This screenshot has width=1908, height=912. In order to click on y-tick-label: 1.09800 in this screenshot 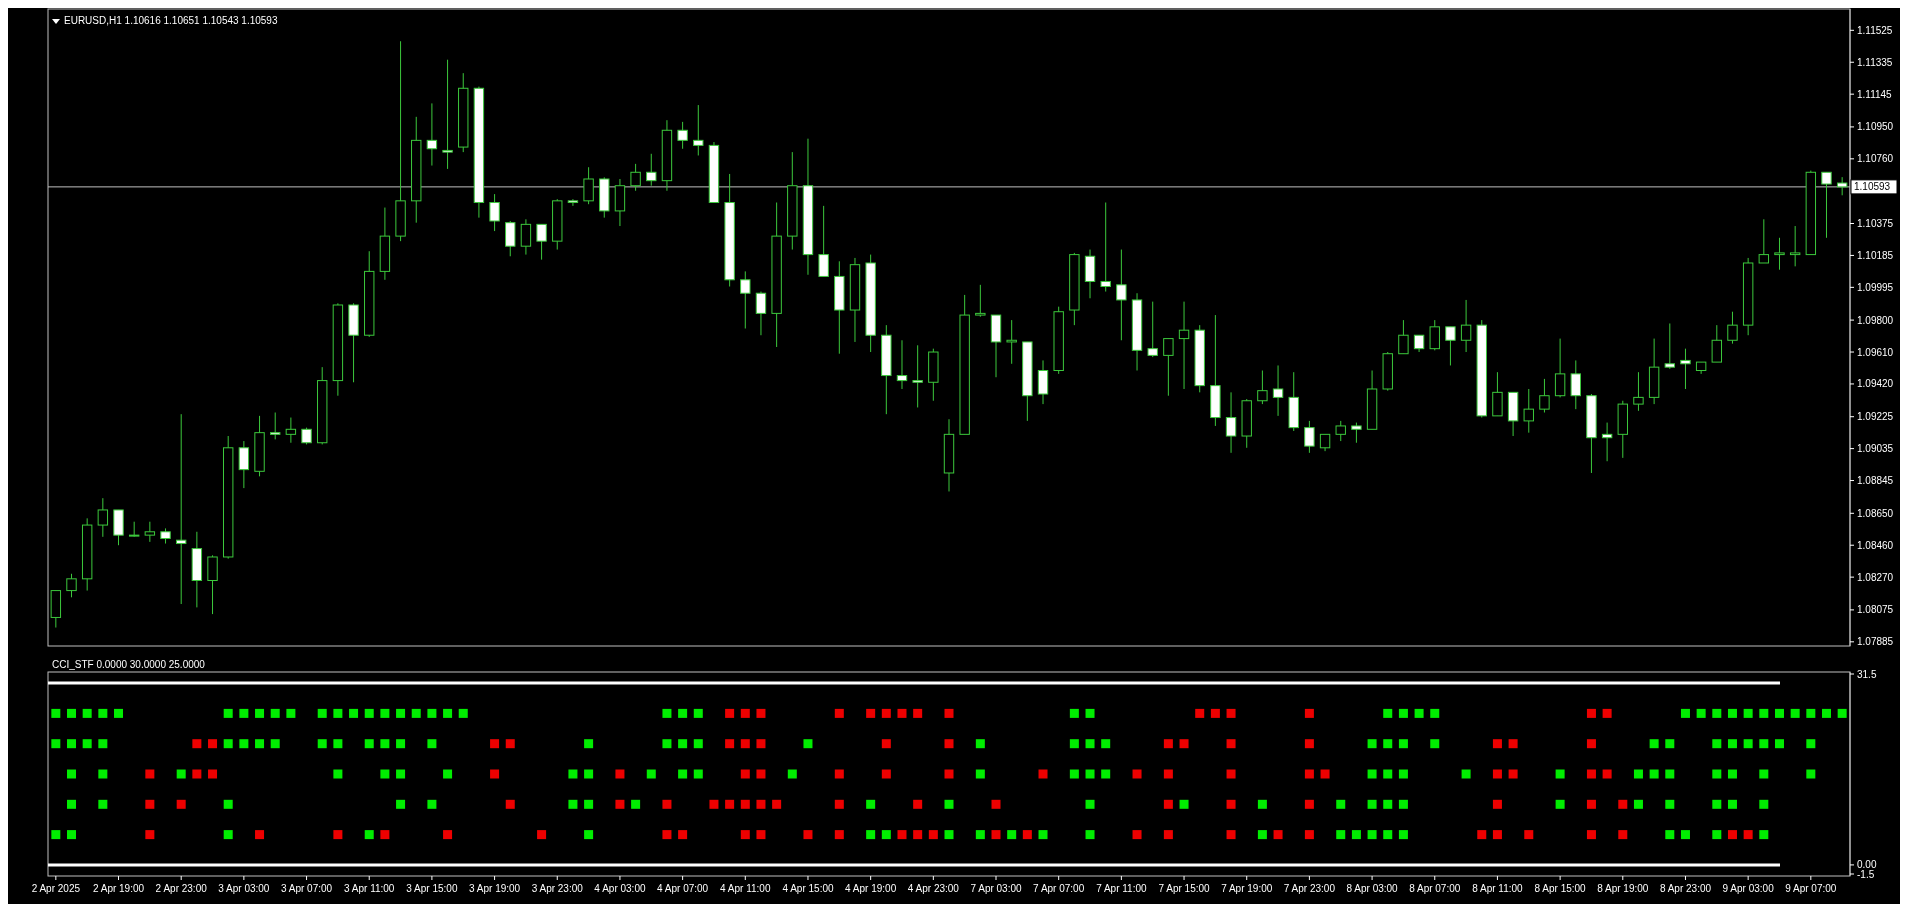, I will do `click(1875, 320)`.